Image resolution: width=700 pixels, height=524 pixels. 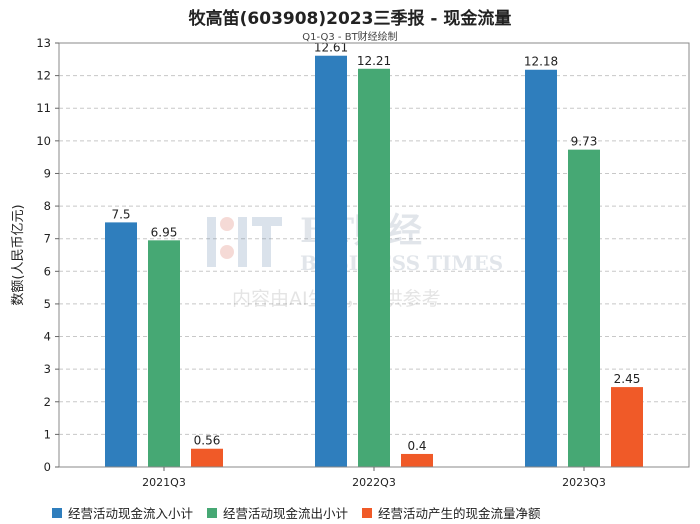 What do you see at coordinates (374, 61) in the screenshot?
I see `data-label: 12.21` at bounding box center [374, 61].